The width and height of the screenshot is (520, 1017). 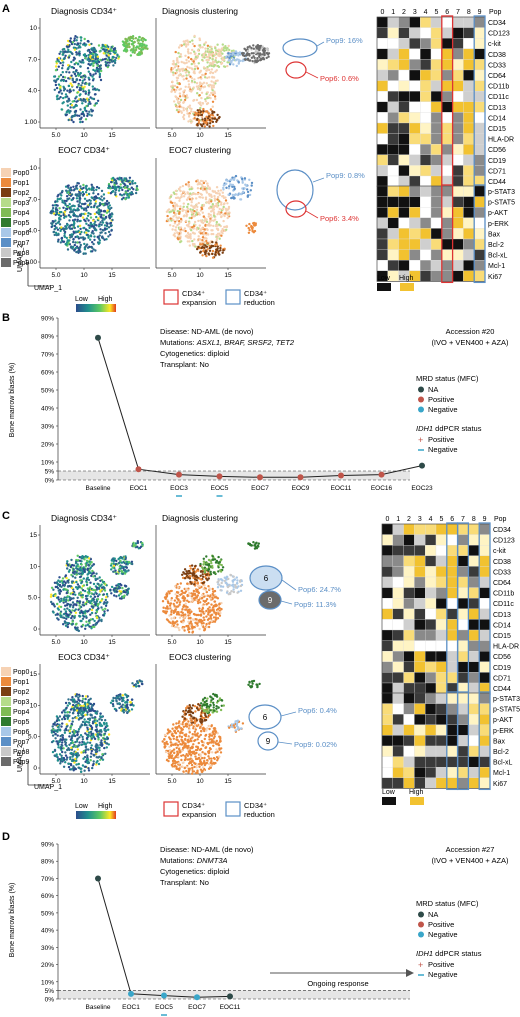 I want to click on y-tick-label: 70%, so click(x=47, y=355).